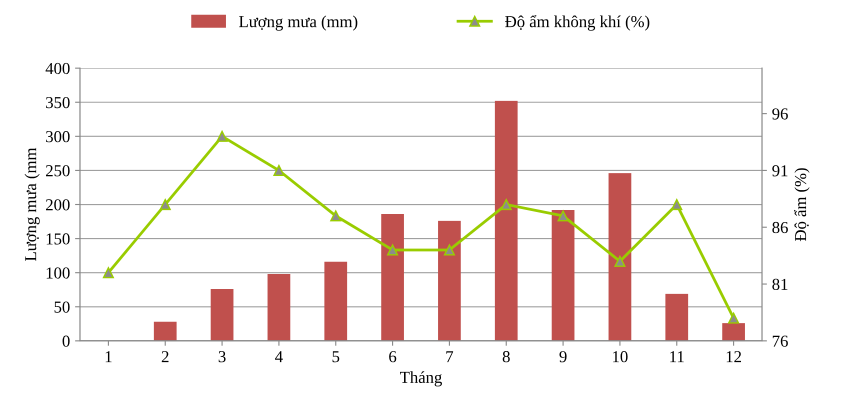 This screenshot has width=842, height=401. What do you see at coordinates (58, 170) in the screenshot?
I see `y-tick-label: 250` at bounding box center [58, 170].